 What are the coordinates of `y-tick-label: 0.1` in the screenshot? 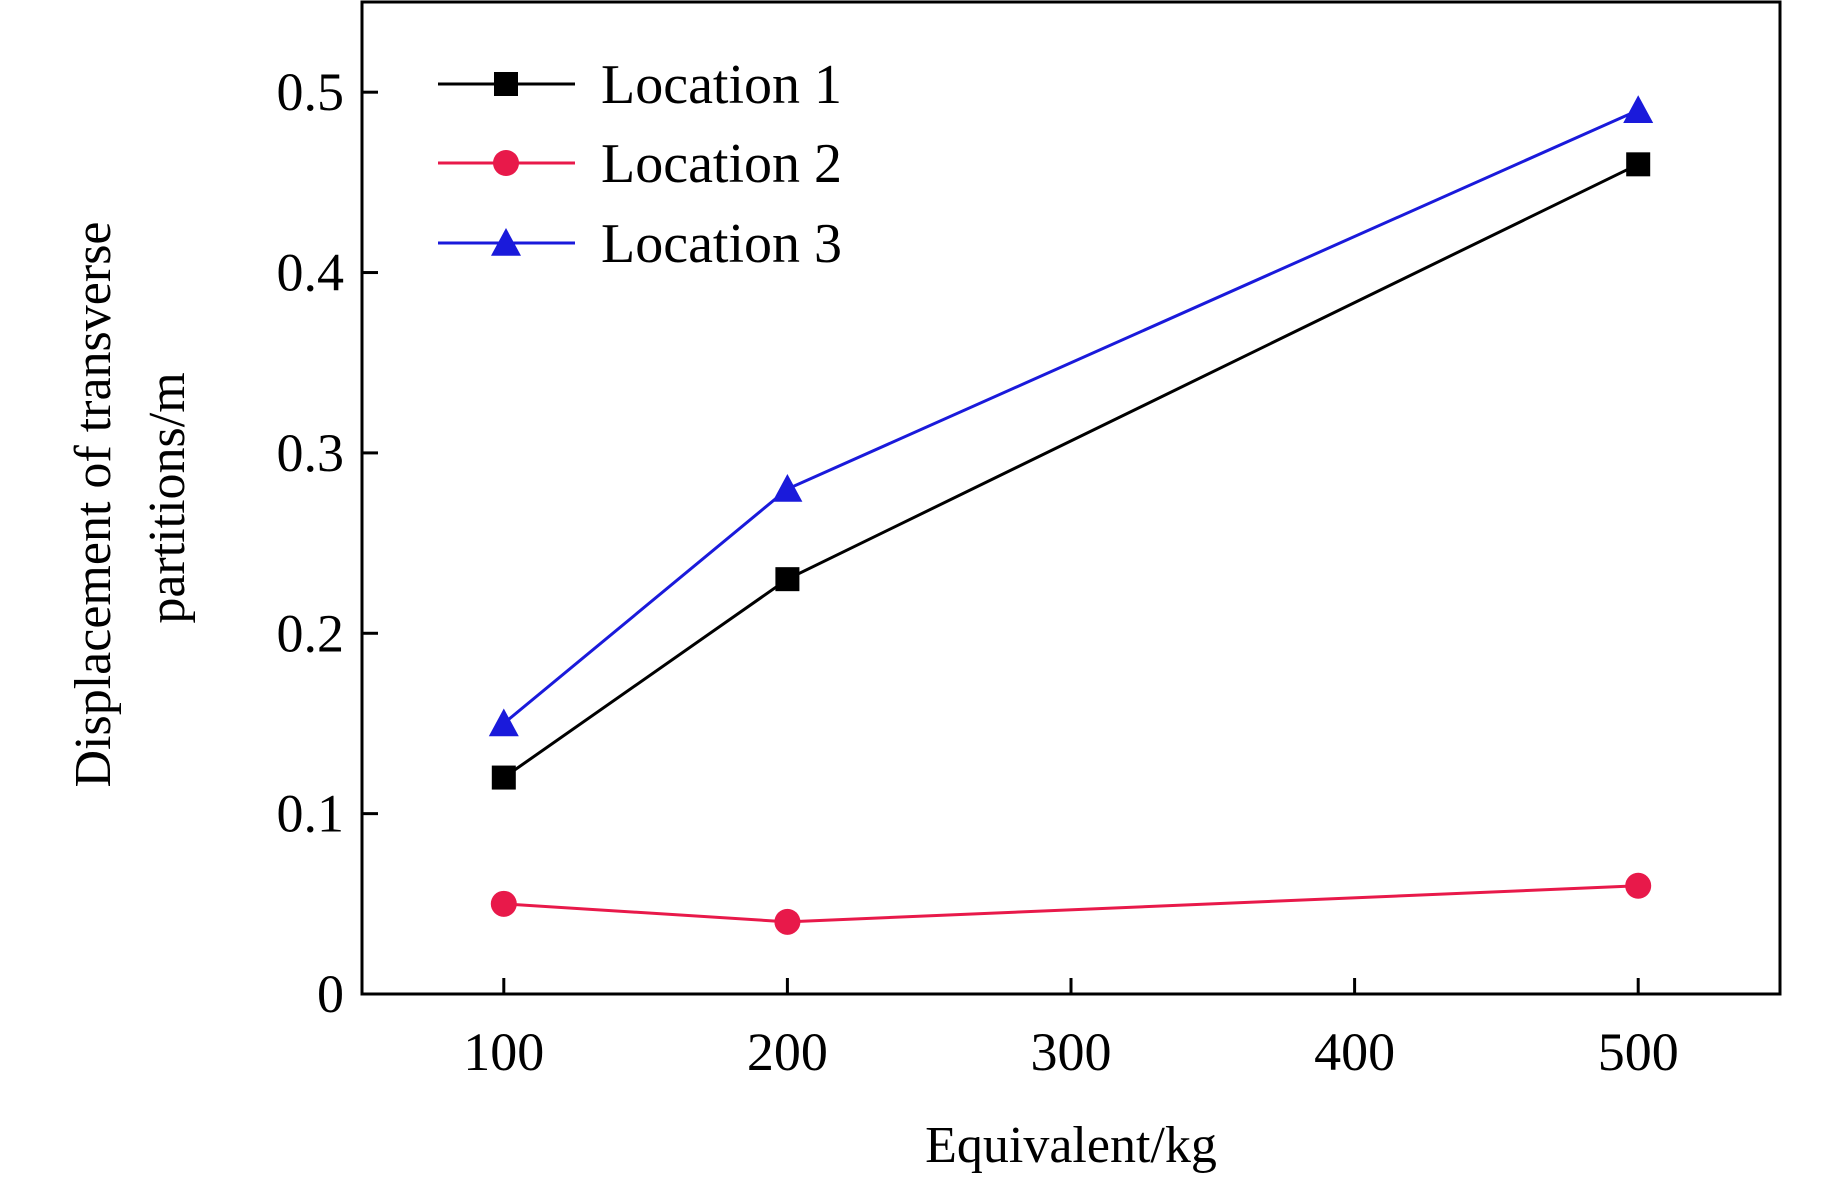 It's located at (311, 814).